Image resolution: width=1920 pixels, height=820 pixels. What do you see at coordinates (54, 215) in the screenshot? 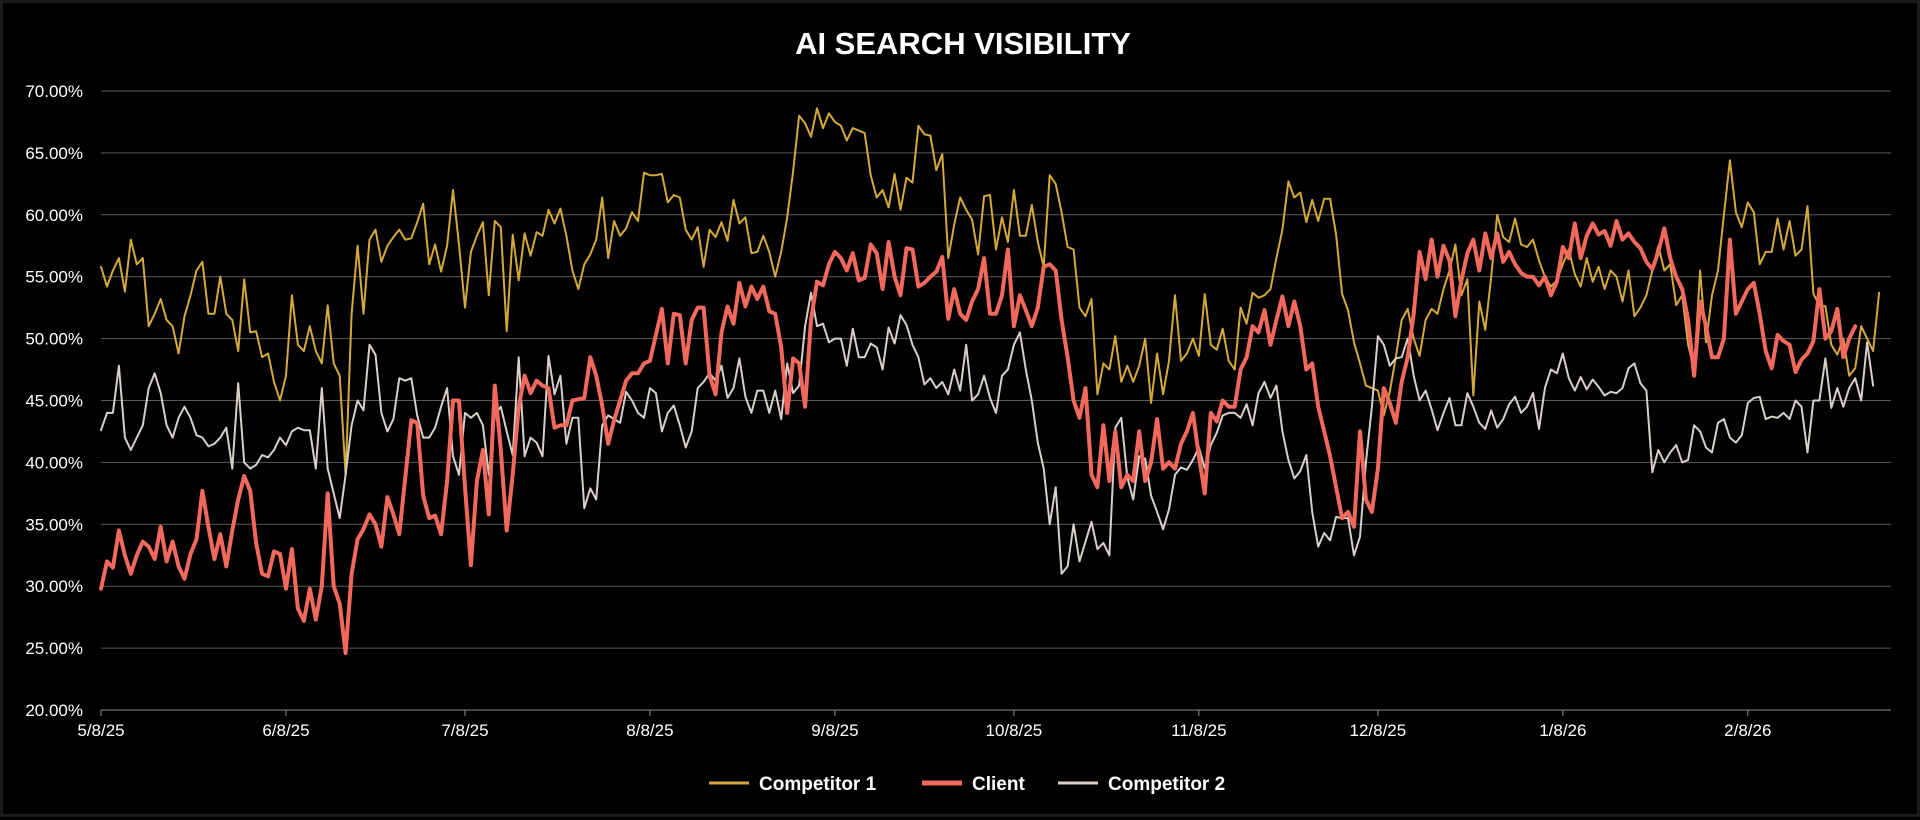
I see `y-tick-label: 60.00%` at bounding box center [54, 215].